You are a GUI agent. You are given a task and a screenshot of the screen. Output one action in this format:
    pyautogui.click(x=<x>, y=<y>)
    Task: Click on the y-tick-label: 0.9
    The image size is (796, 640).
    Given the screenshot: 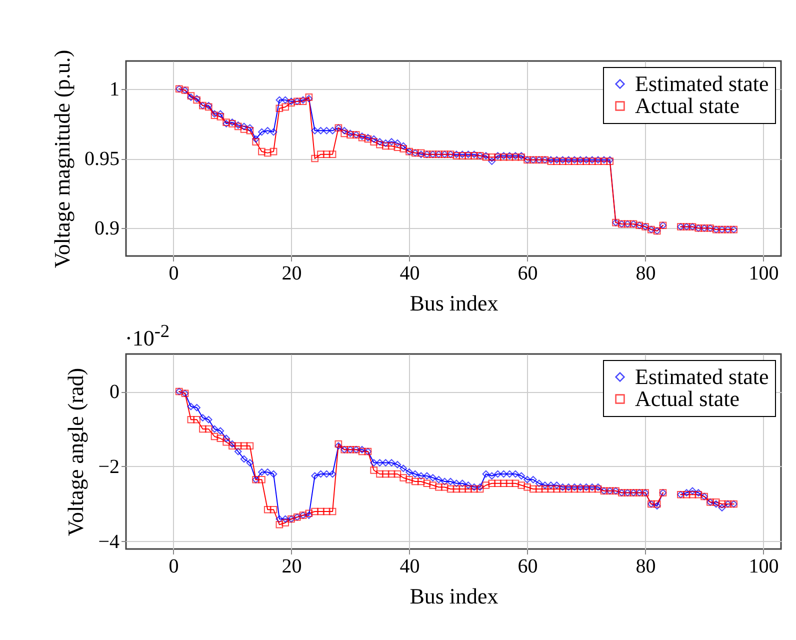 What is the action you would take?
    pyautogui.click(x=107, y=229)
    